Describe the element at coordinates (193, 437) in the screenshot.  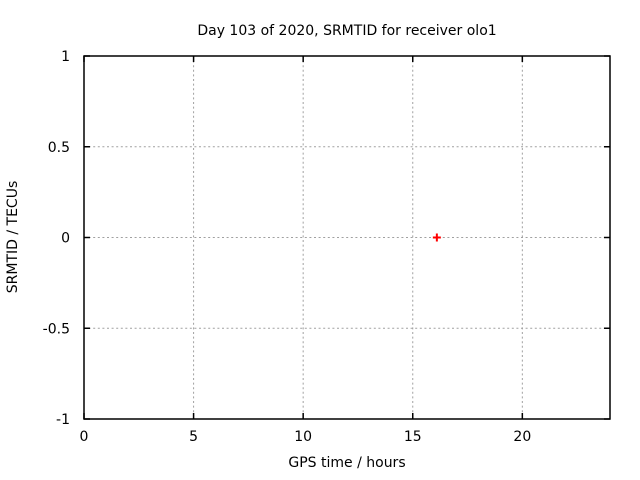
I see `x-tick-label: 5` at that location.